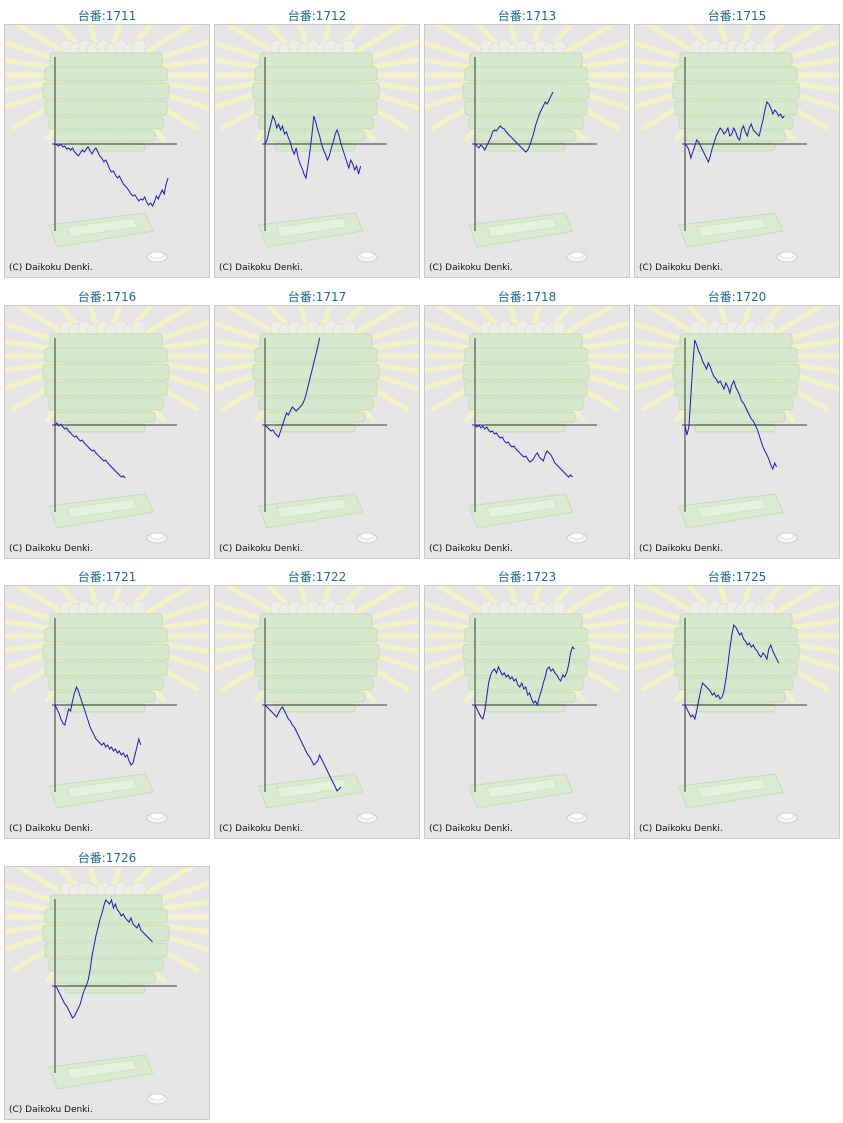 This screenshot has width=843, height=1123. Describe the element at coordinates (527, 577) in the screenshot. I see `machine-number-label: 台番:1723` at that location.